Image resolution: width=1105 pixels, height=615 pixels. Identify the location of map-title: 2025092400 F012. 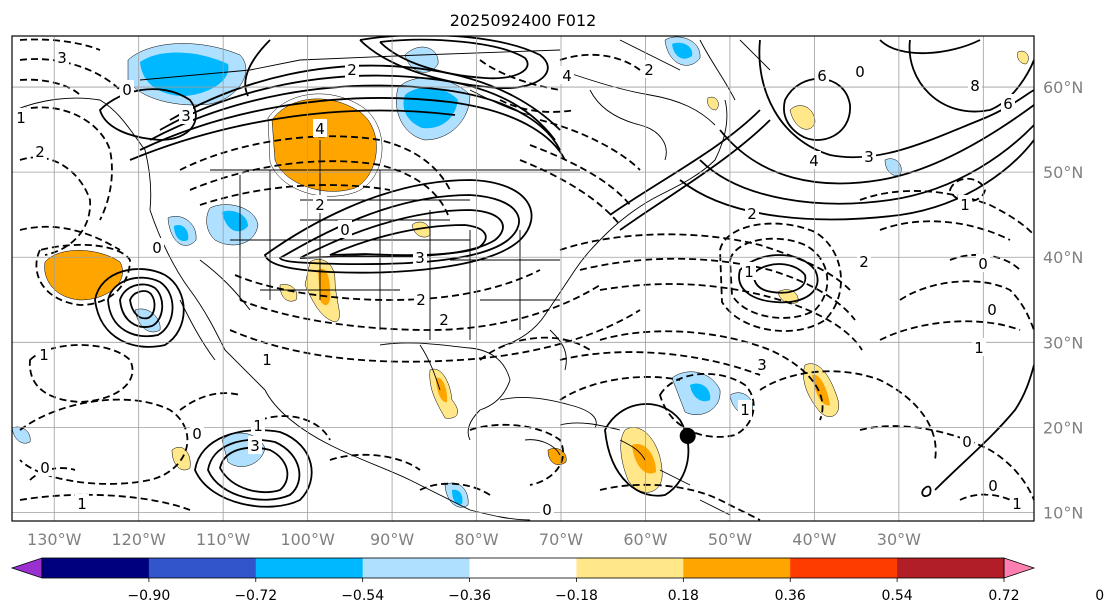
(523, 20).